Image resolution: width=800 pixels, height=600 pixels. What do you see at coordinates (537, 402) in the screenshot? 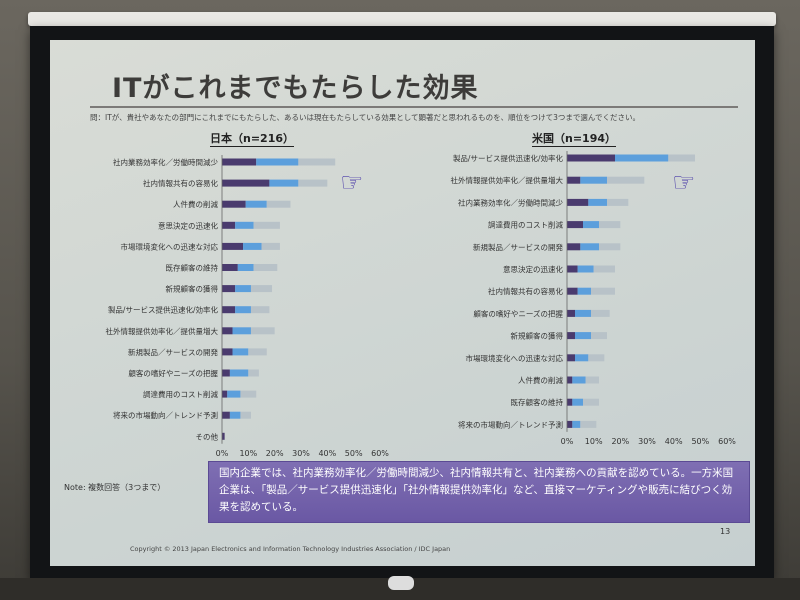
I see `us-category-label: 既存顧客の維持` at bounding box center [537, 402].